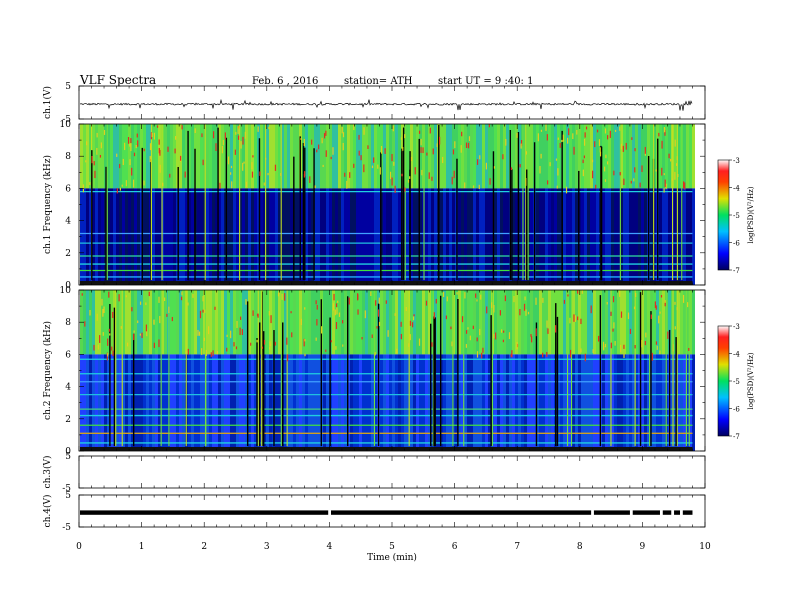 The width and height of the screenshot is (792, 612). I want to click on xtick-label: 4, so click(330, 547).